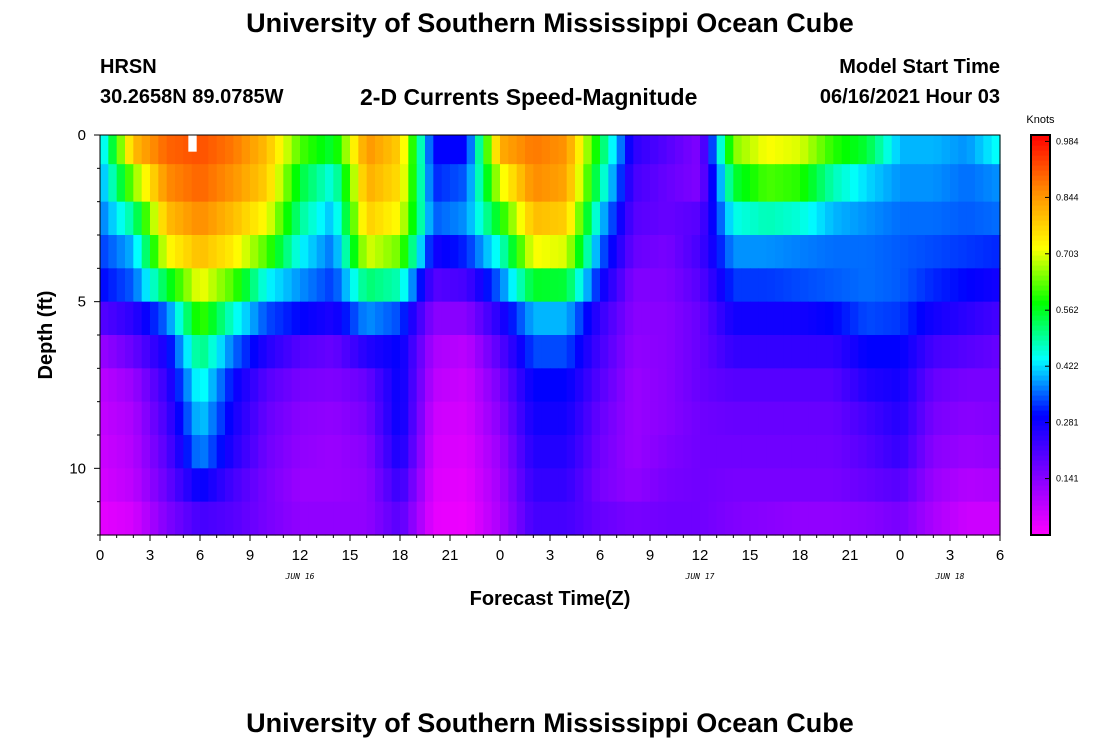 Image resolution: width=1100 pixels, height=750 pixels. What do you see at coordinates (82, 302) in the screenshot?
I see `y-tick-label: 5` at bounding box center [82, 302].